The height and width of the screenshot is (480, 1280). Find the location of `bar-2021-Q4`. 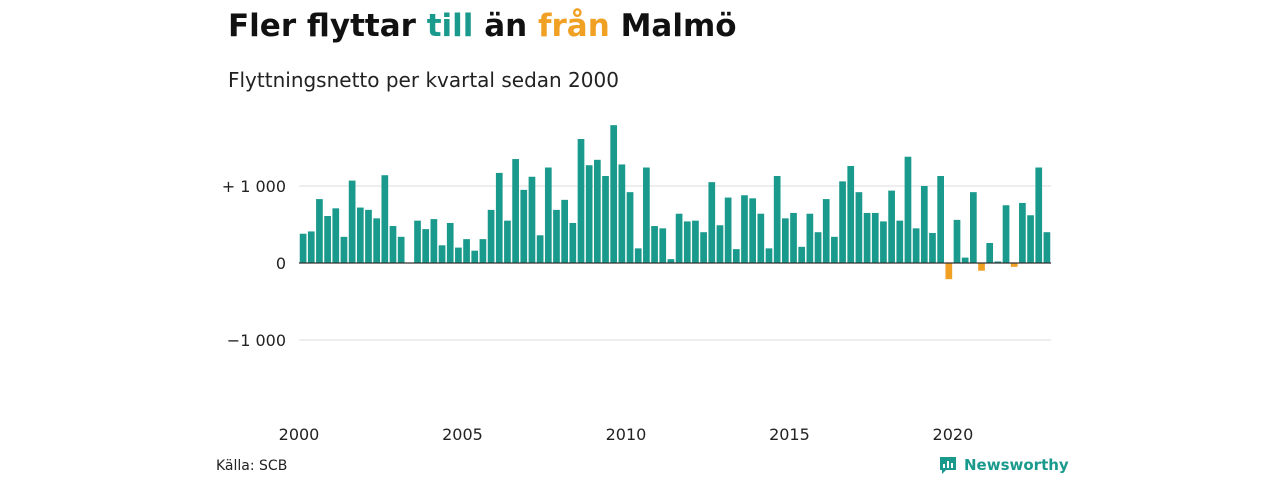

bar-2021-Q4 is located at coordinates (1014, 265).